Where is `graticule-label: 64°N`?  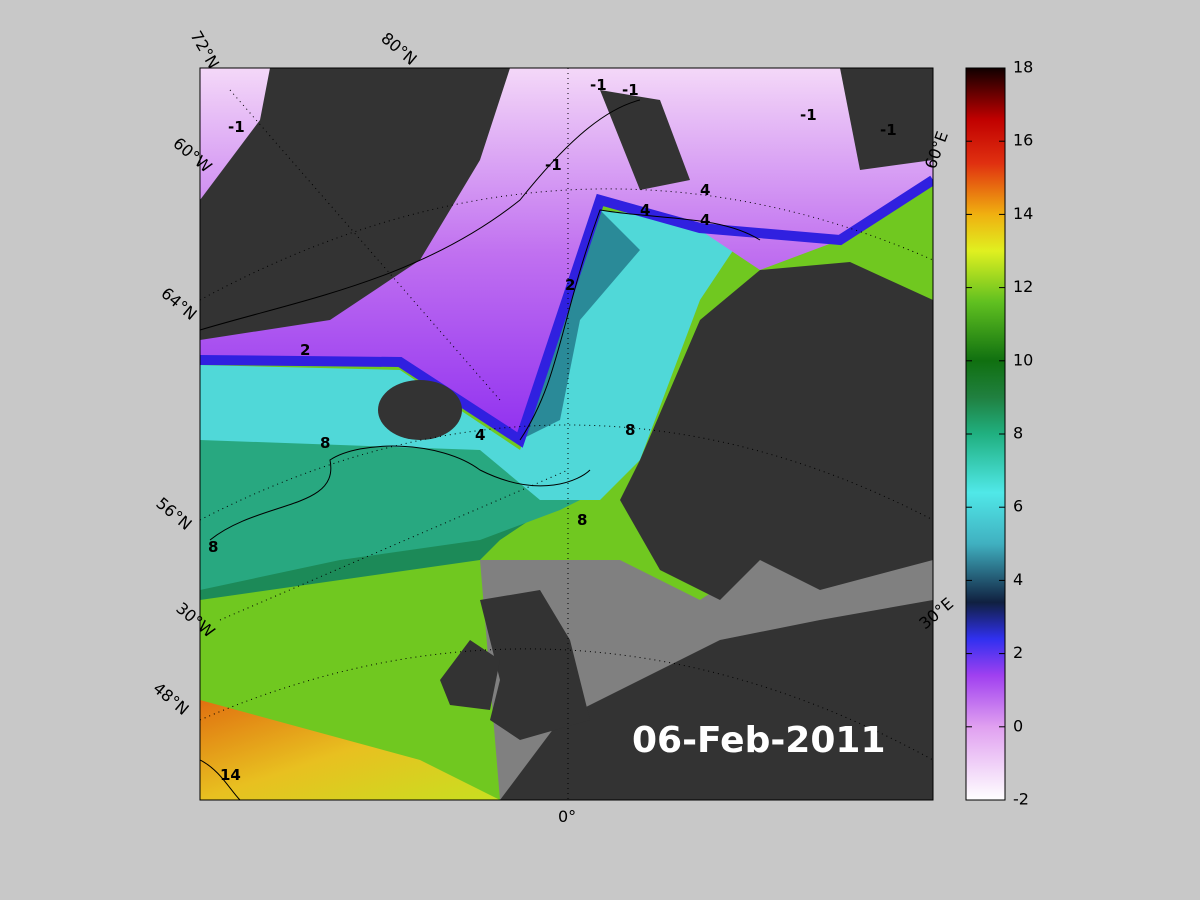 graticule-label: 64°N is located at coordinates (178, 304).